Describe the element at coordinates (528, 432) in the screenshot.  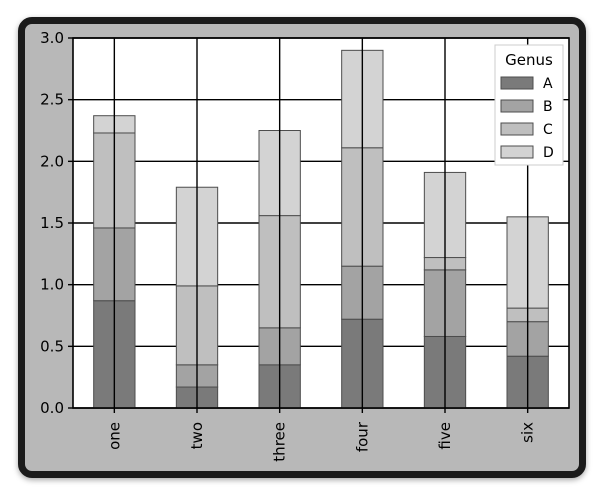
I see `x-tick-label-six: six` at that location.